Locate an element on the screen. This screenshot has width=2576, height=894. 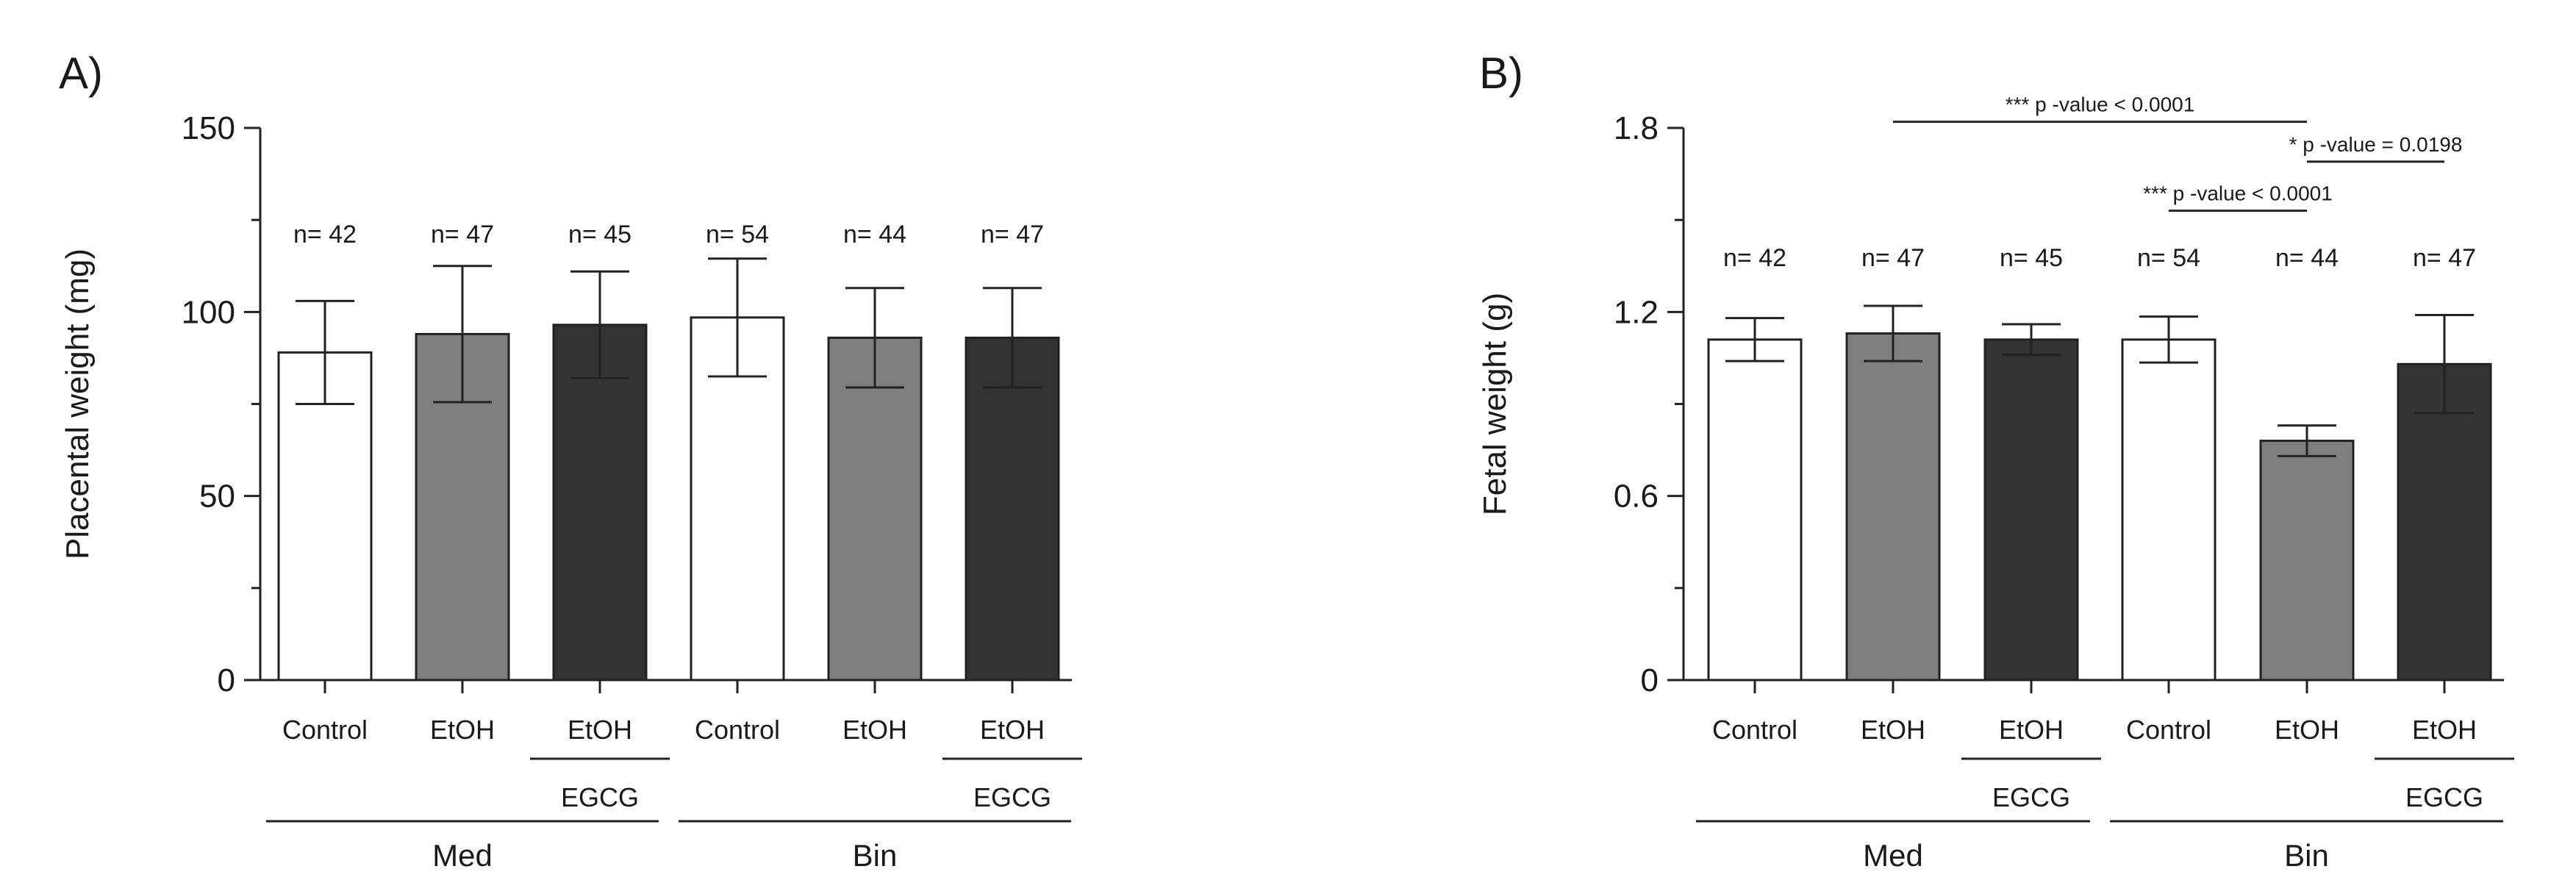
panel-label: A) is located at coordinates (81, 73).